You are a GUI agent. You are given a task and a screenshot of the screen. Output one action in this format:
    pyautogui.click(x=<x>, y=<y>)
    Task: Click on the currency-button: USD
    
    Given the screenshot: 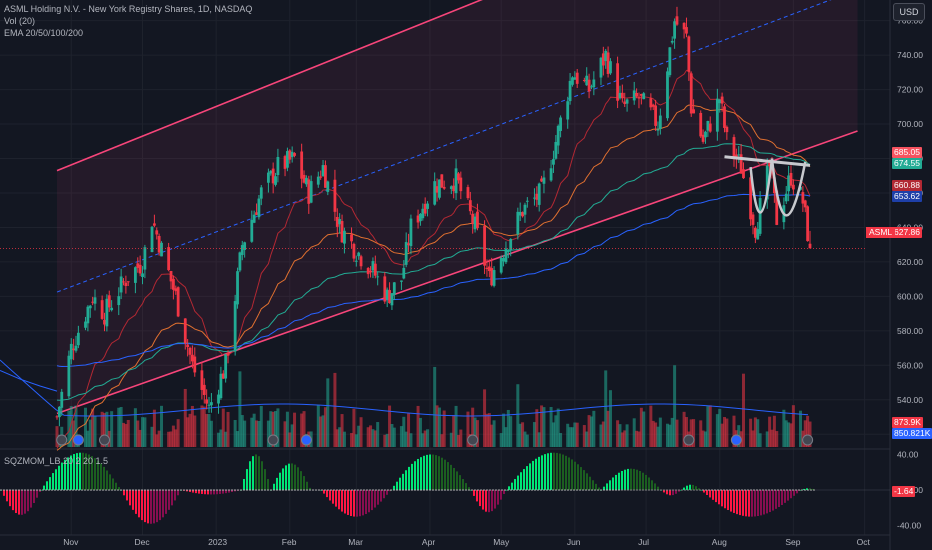 What is the action you would take?
    pyautogui.click(x=909, y=12)
    